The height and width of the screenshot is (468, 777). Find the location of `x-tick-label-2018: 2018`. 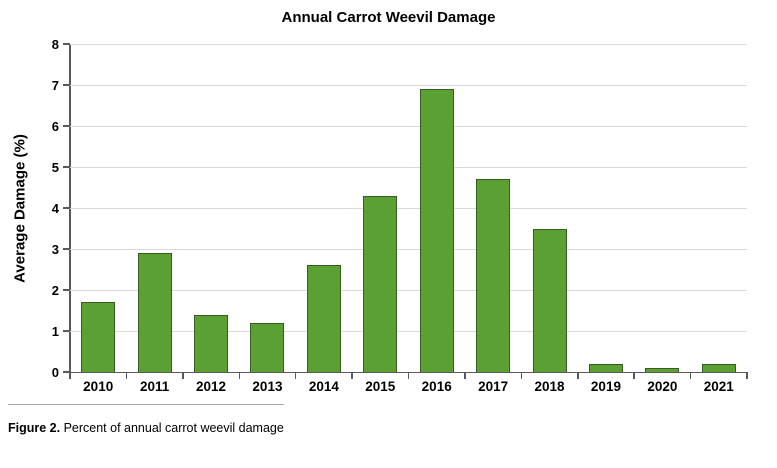

x-tick-label-2018: 2018 is located at coordinates (549, 386).